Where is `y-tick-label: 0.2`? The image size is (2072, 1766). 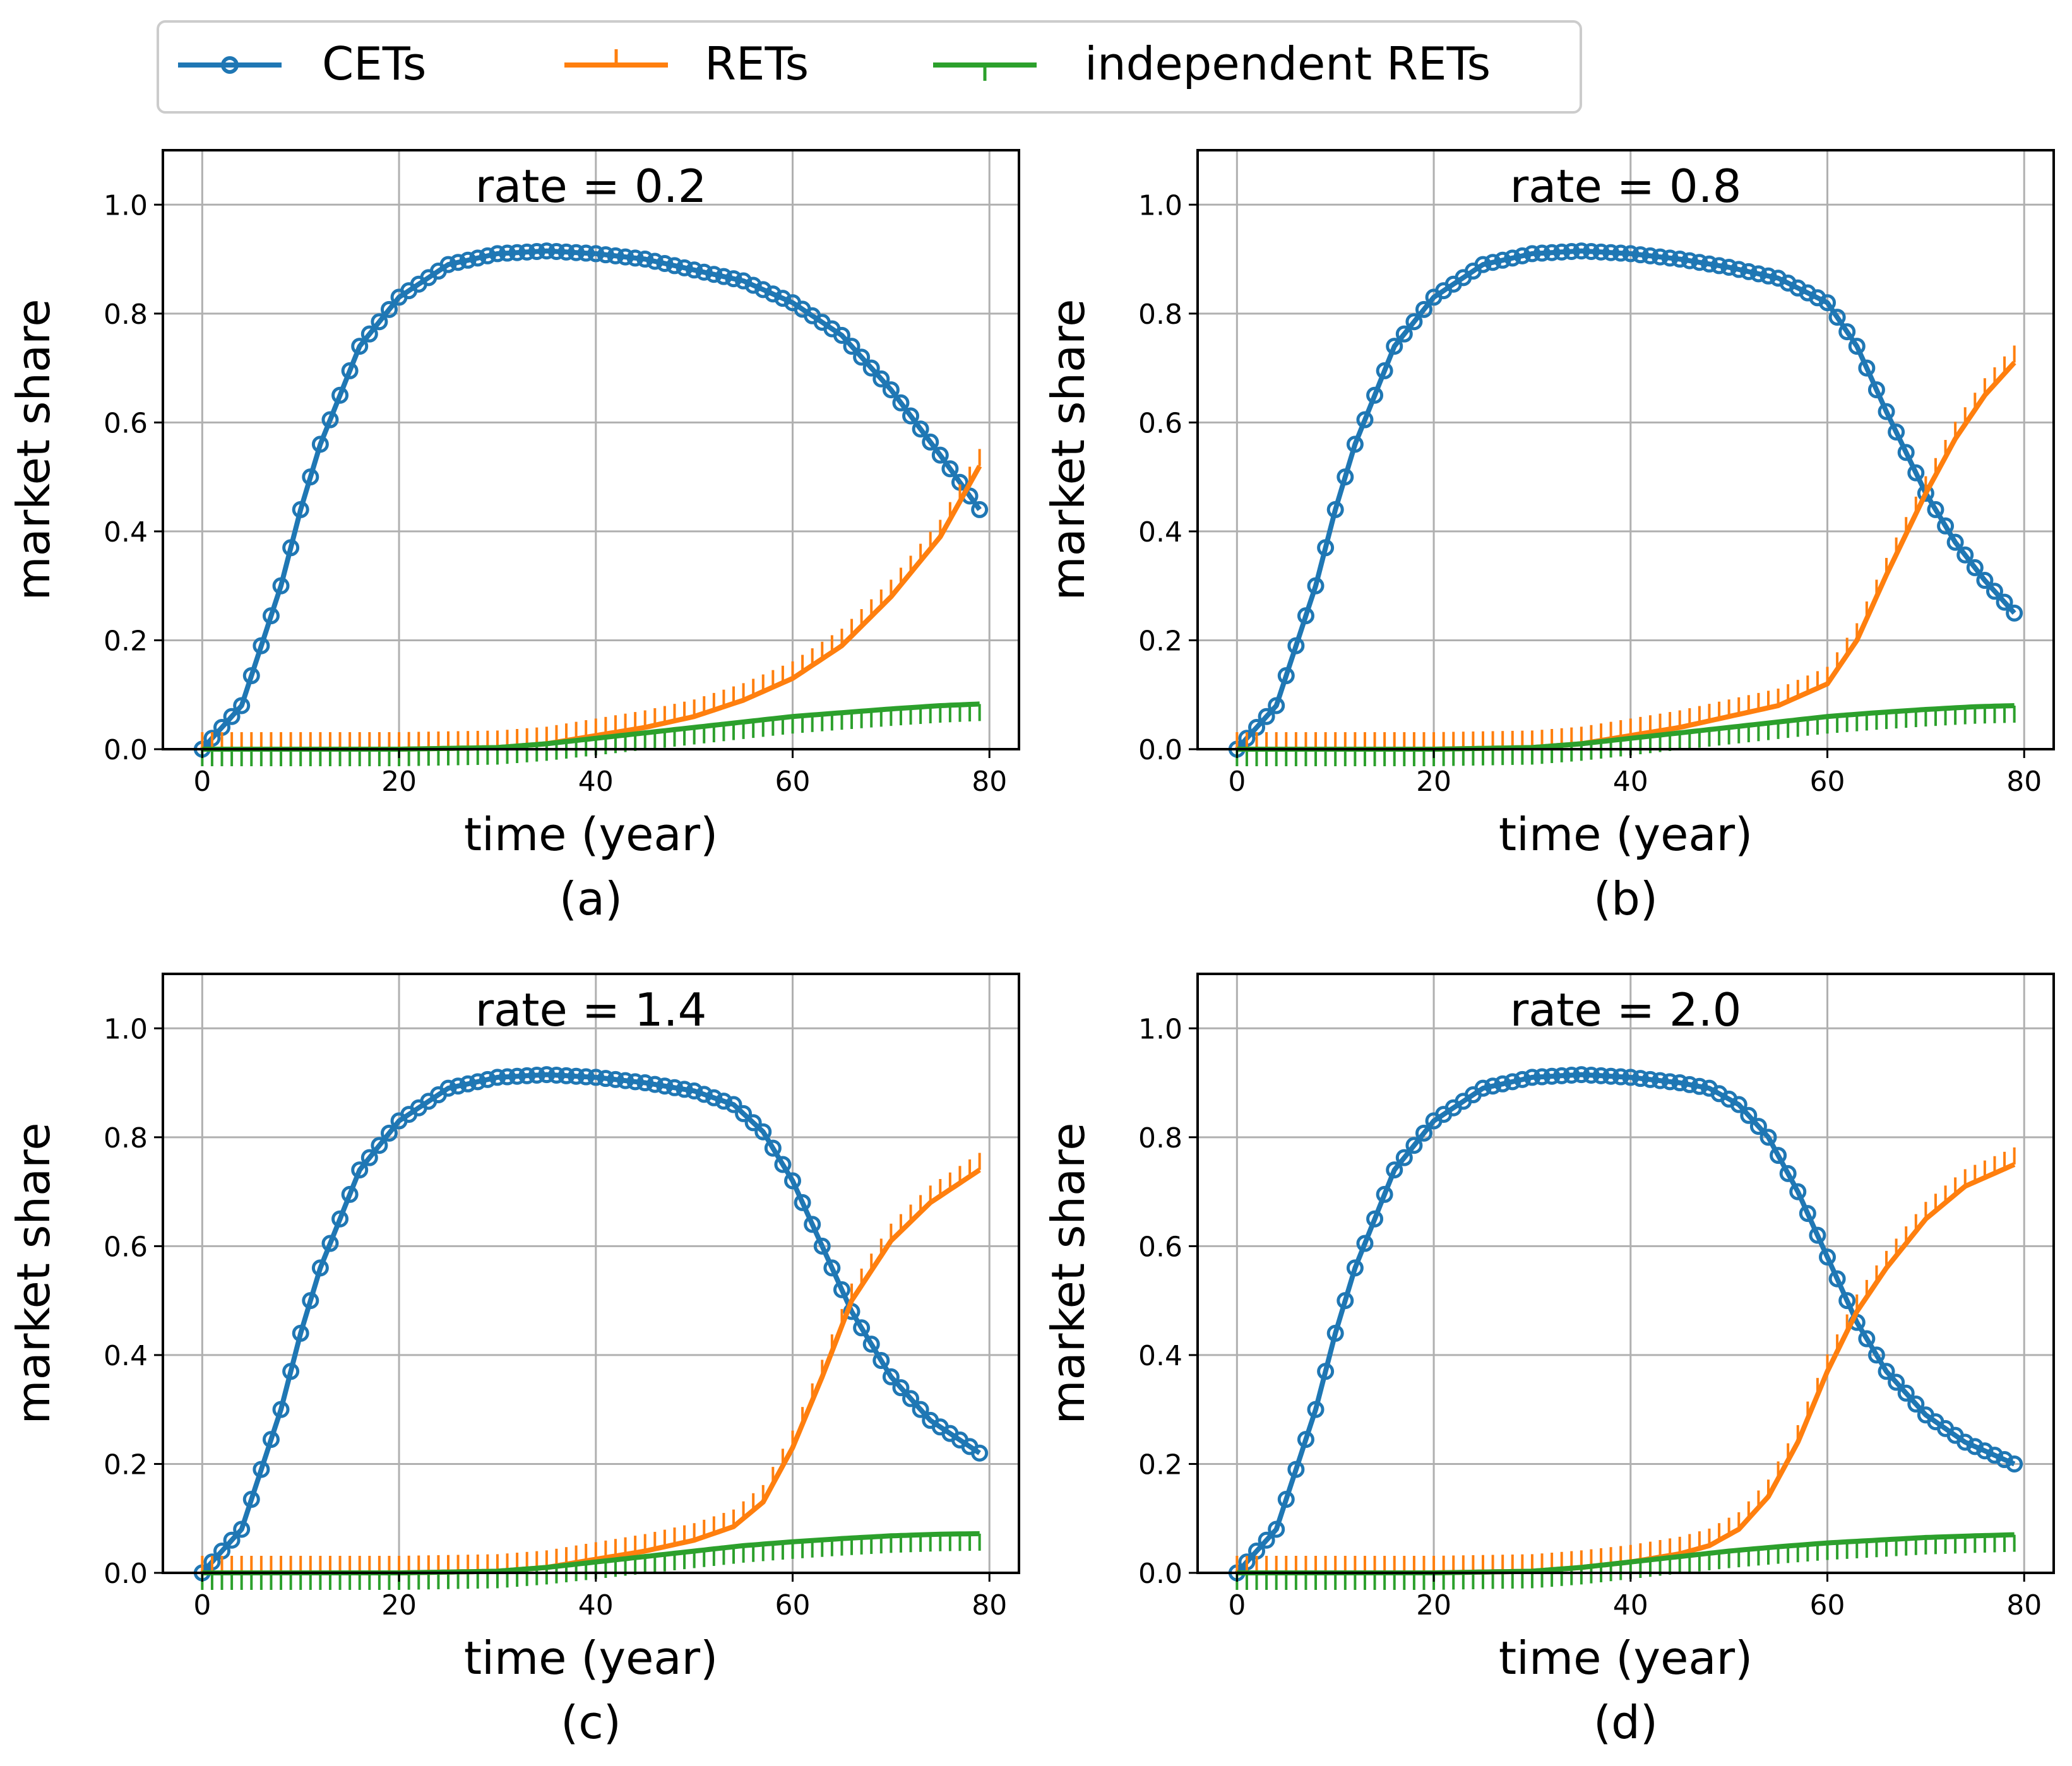
y-tick-label: 0.2 is located at coordinates (126, 1465).